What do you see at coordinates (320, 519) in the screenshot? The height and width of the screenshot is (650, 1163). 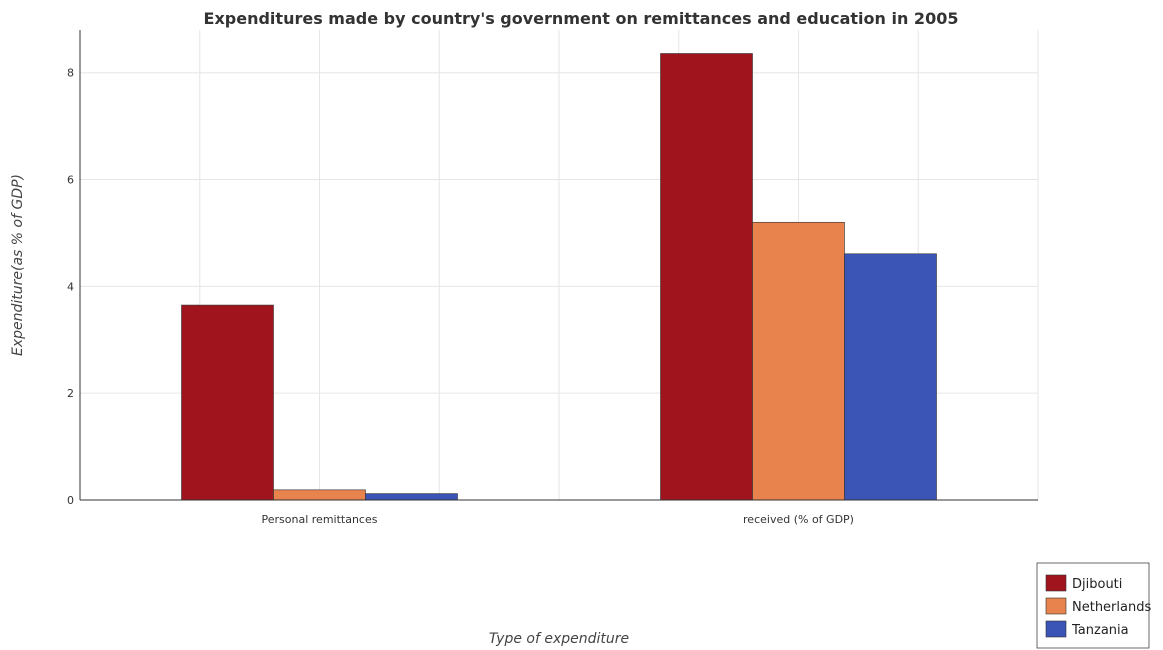 I see `x-tick-label: Personal remittances` at bounding box center [320, 519].